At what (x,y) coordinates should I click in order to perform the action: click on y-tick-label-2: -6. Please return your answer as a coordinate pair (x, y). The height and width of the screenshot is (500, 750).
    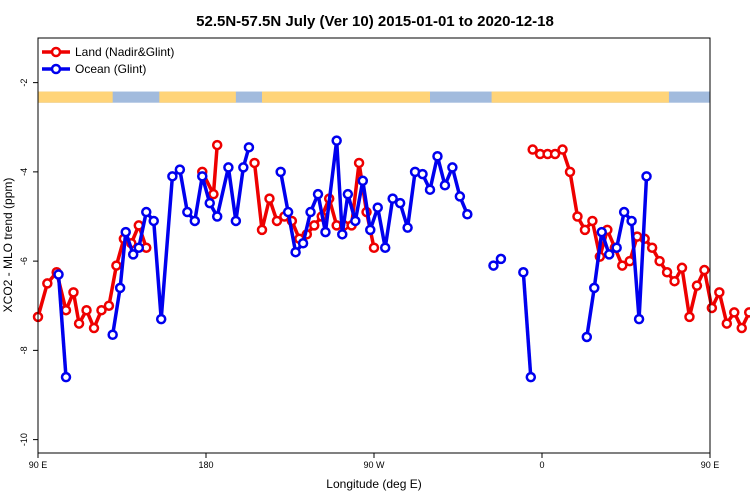
    Looking at the image, I should click on (24, 261).